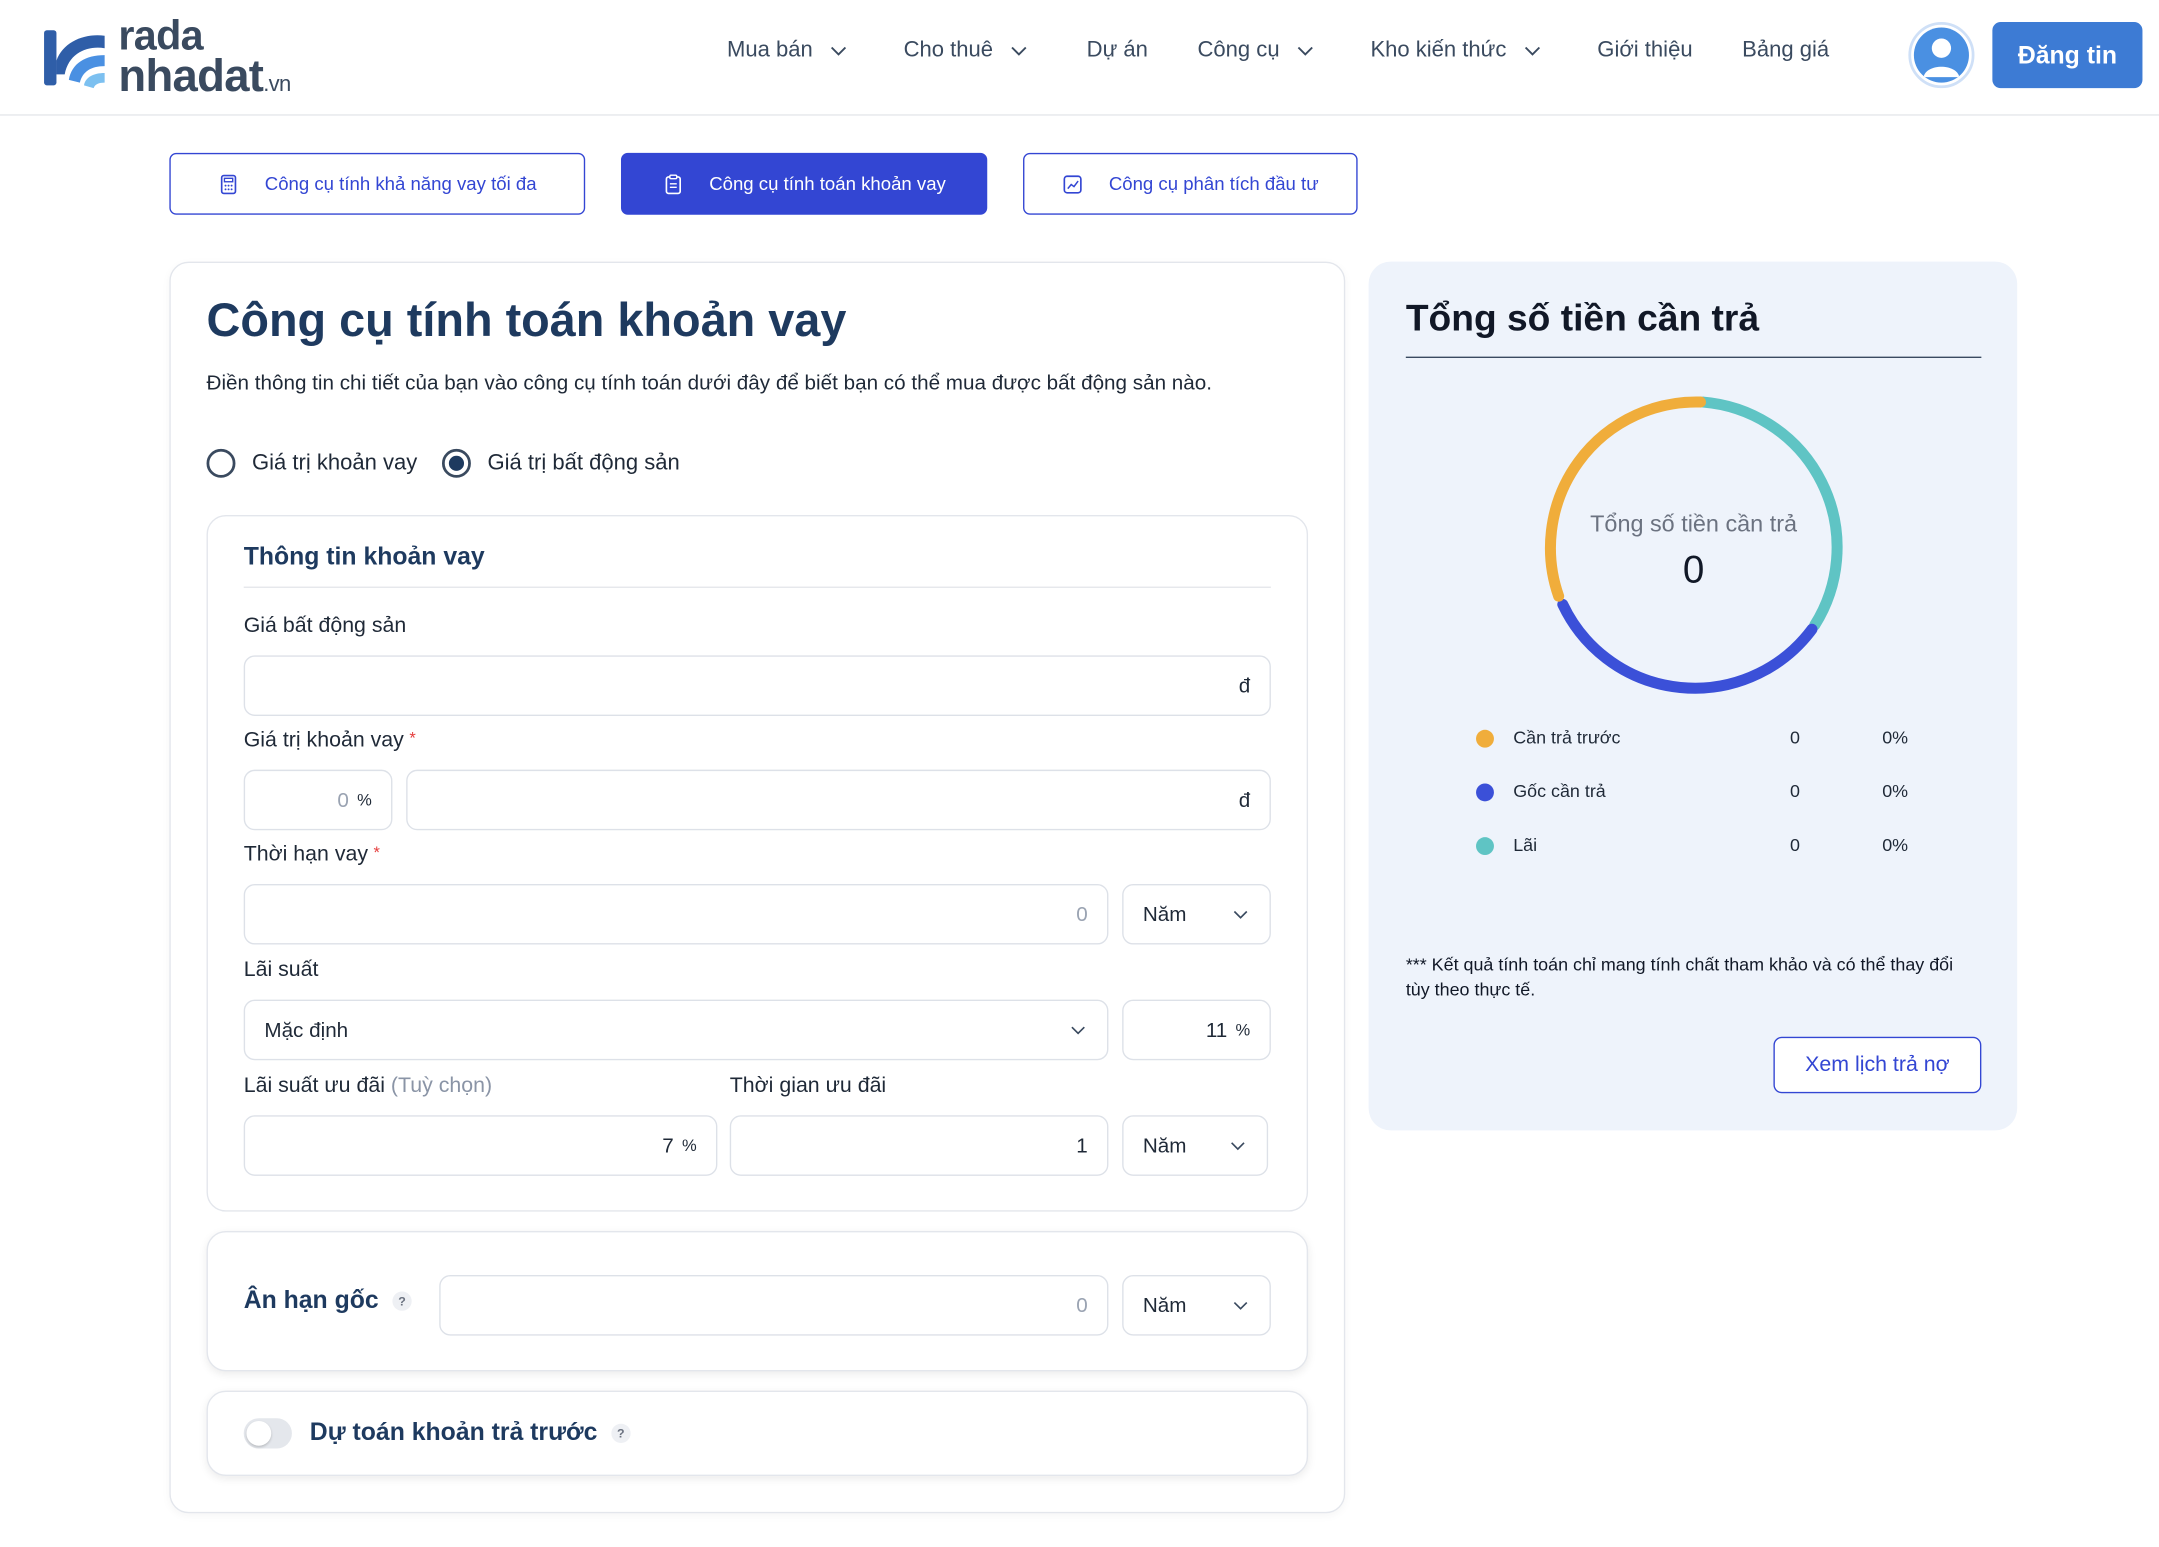 This screenshot has width=2159, height=1547. I want to click on nav-item-kho-kien-thuc: Kho kiến thức, so click(1456, 51).